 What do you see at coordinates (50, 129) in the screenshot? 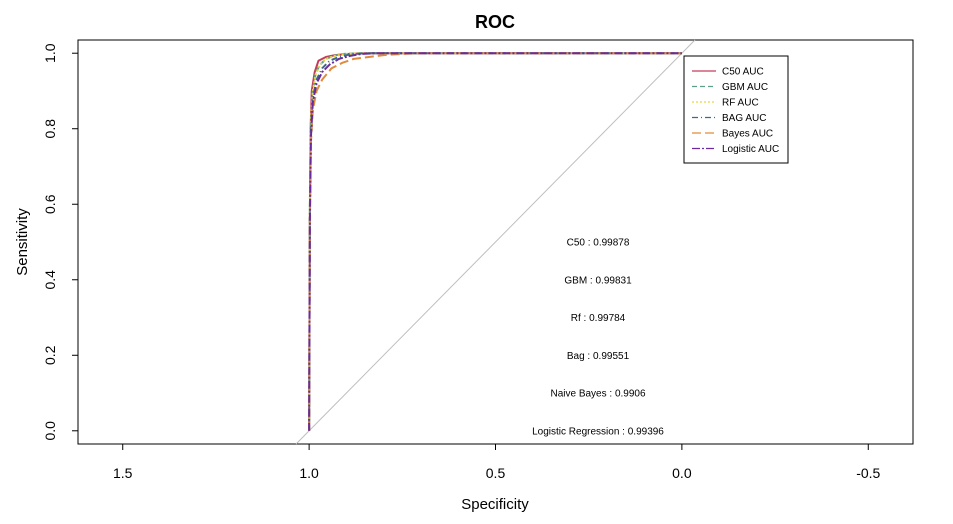
I see `y-tick-label: 0.8` at bounding box center [50, 129].